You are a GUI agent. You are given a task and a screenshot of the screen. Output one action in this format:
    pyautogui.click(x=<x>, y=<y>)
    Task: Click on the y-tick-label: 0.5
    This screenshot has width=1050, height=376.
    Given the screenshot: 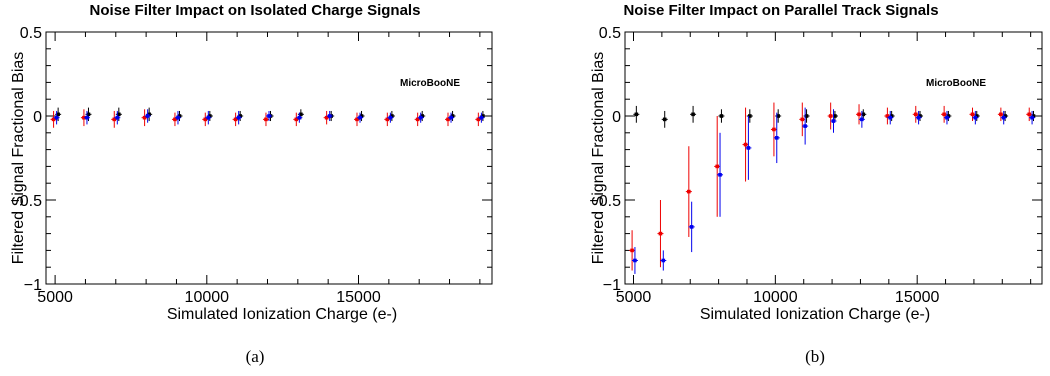 What is the action you would take?
    pyautogui.click(x=610, y=33)
    